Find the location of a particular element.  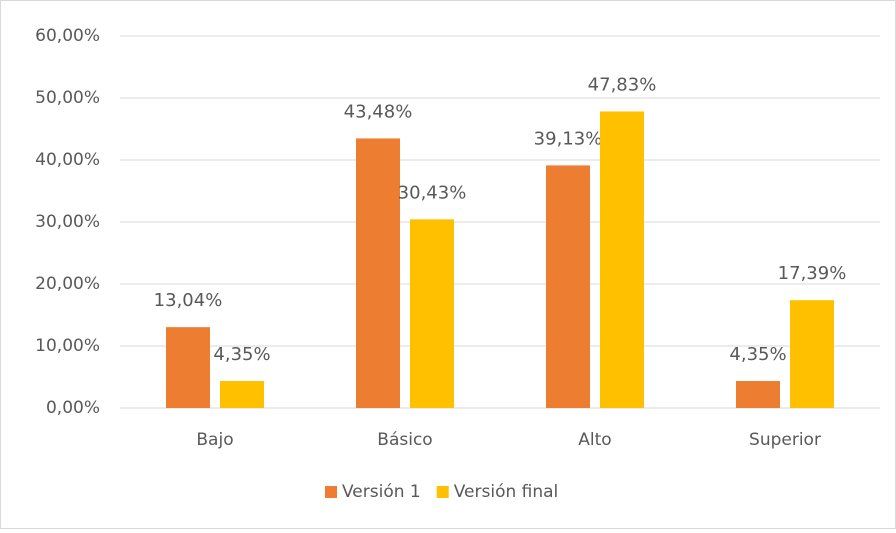

y-tick-label: 40,00% is located at coordinates (67, 160).